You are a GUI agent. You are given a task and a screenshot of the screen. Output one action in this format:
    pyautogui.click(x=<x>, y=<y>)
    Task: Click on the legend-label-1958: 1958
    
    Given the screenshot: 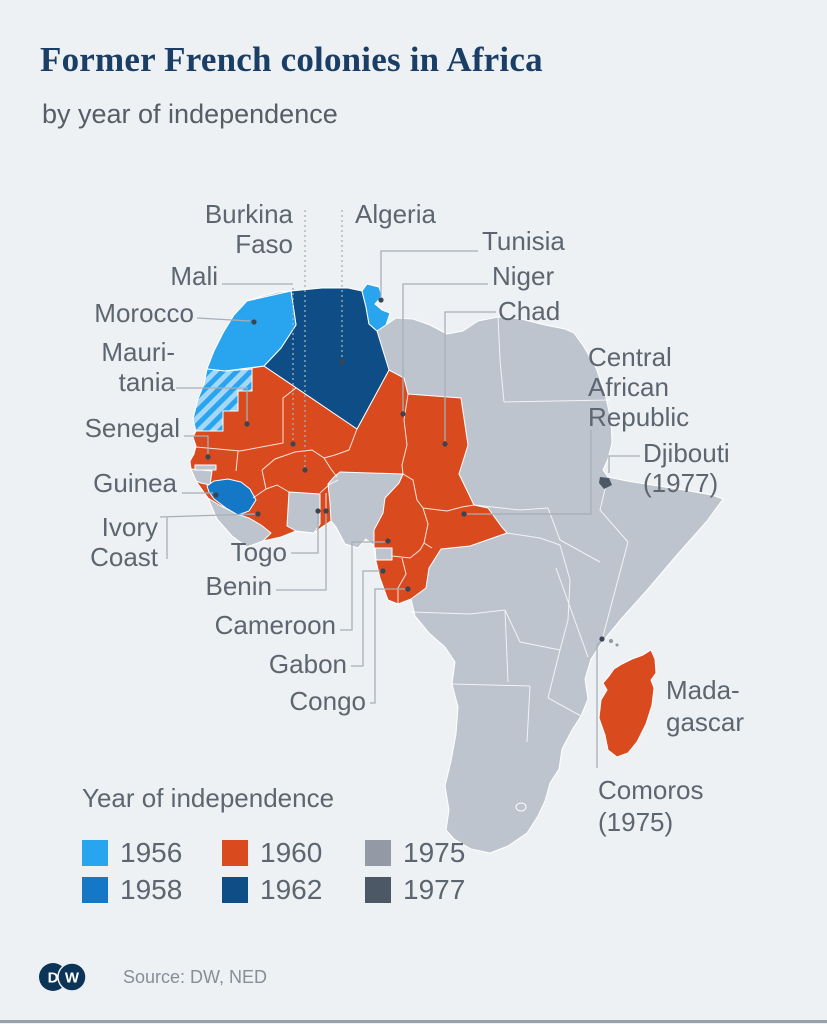 What is the action you would take?
    pyautogui.click(x=151, y=889)
    